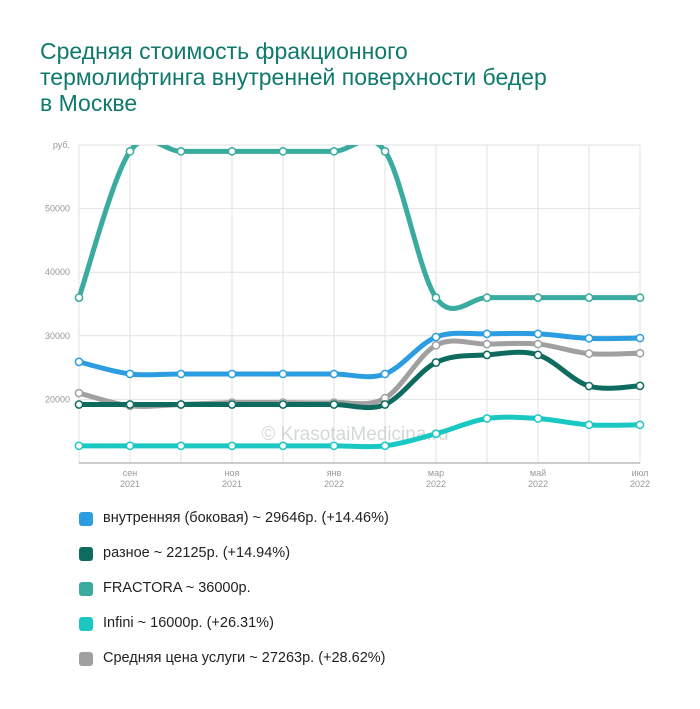 This screenshot has width=700, height=709. What do you see at coordinates (188, 623) in the screenshot?
I see `legend-label: Infini ~ 16000р. (+26.31%)` at bounding box center [188, 623].